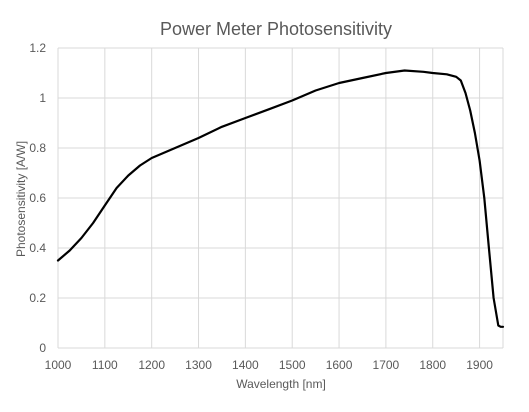  What do you see at coordinates (276, 29) in the screenshot?
I see `chart-title: Power Meter Photosensitivity` at bounding box center [276, 29].